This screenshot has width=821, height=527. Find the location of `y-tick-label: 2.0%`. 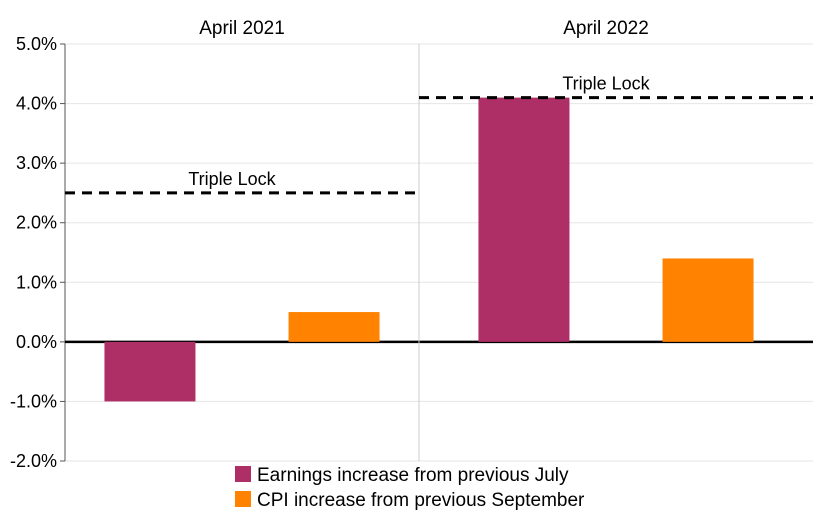

y-tick-label: 2.0% is located at coordinates (36, 223).